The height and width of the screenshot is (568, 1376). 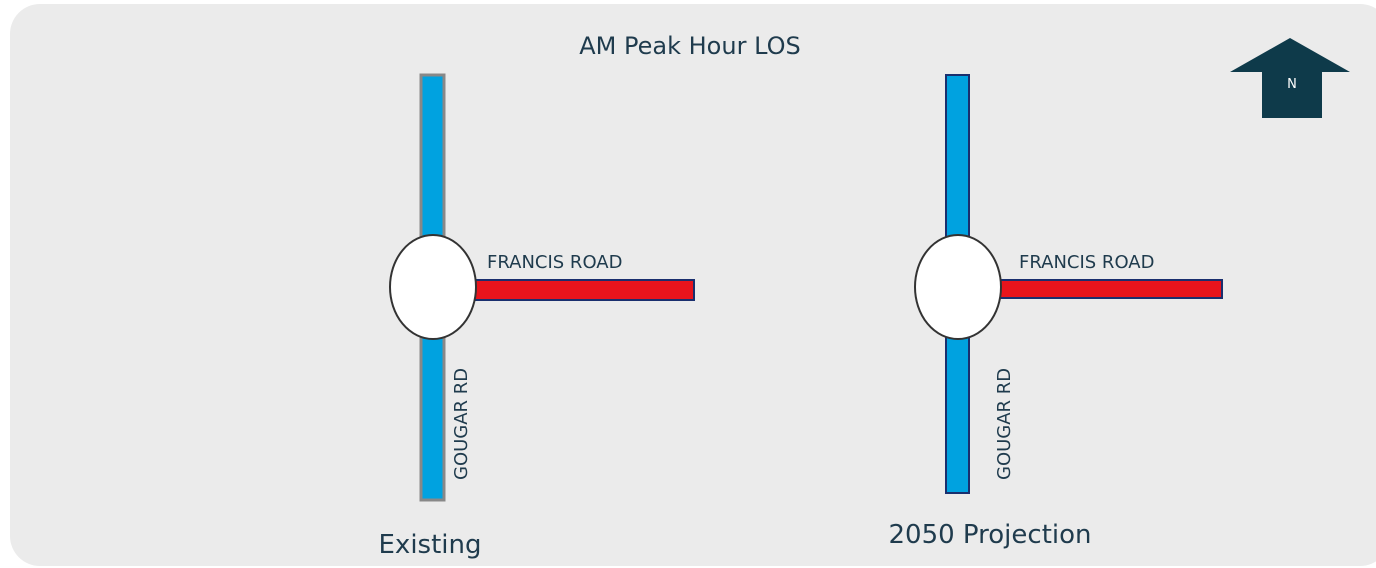 I want to click on north-arrow, so click(x=1290, y=78).